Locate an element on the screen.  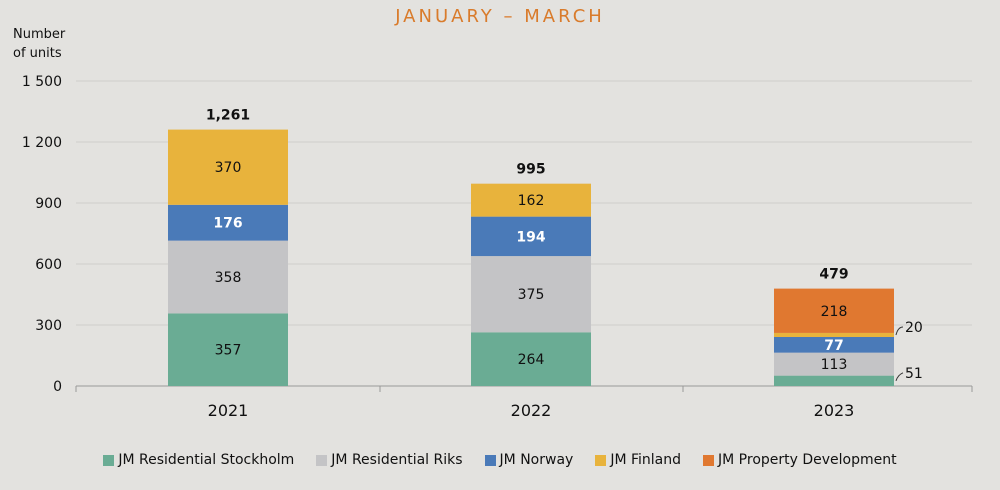
data-label: 375 is located at coordinates (531, 295).